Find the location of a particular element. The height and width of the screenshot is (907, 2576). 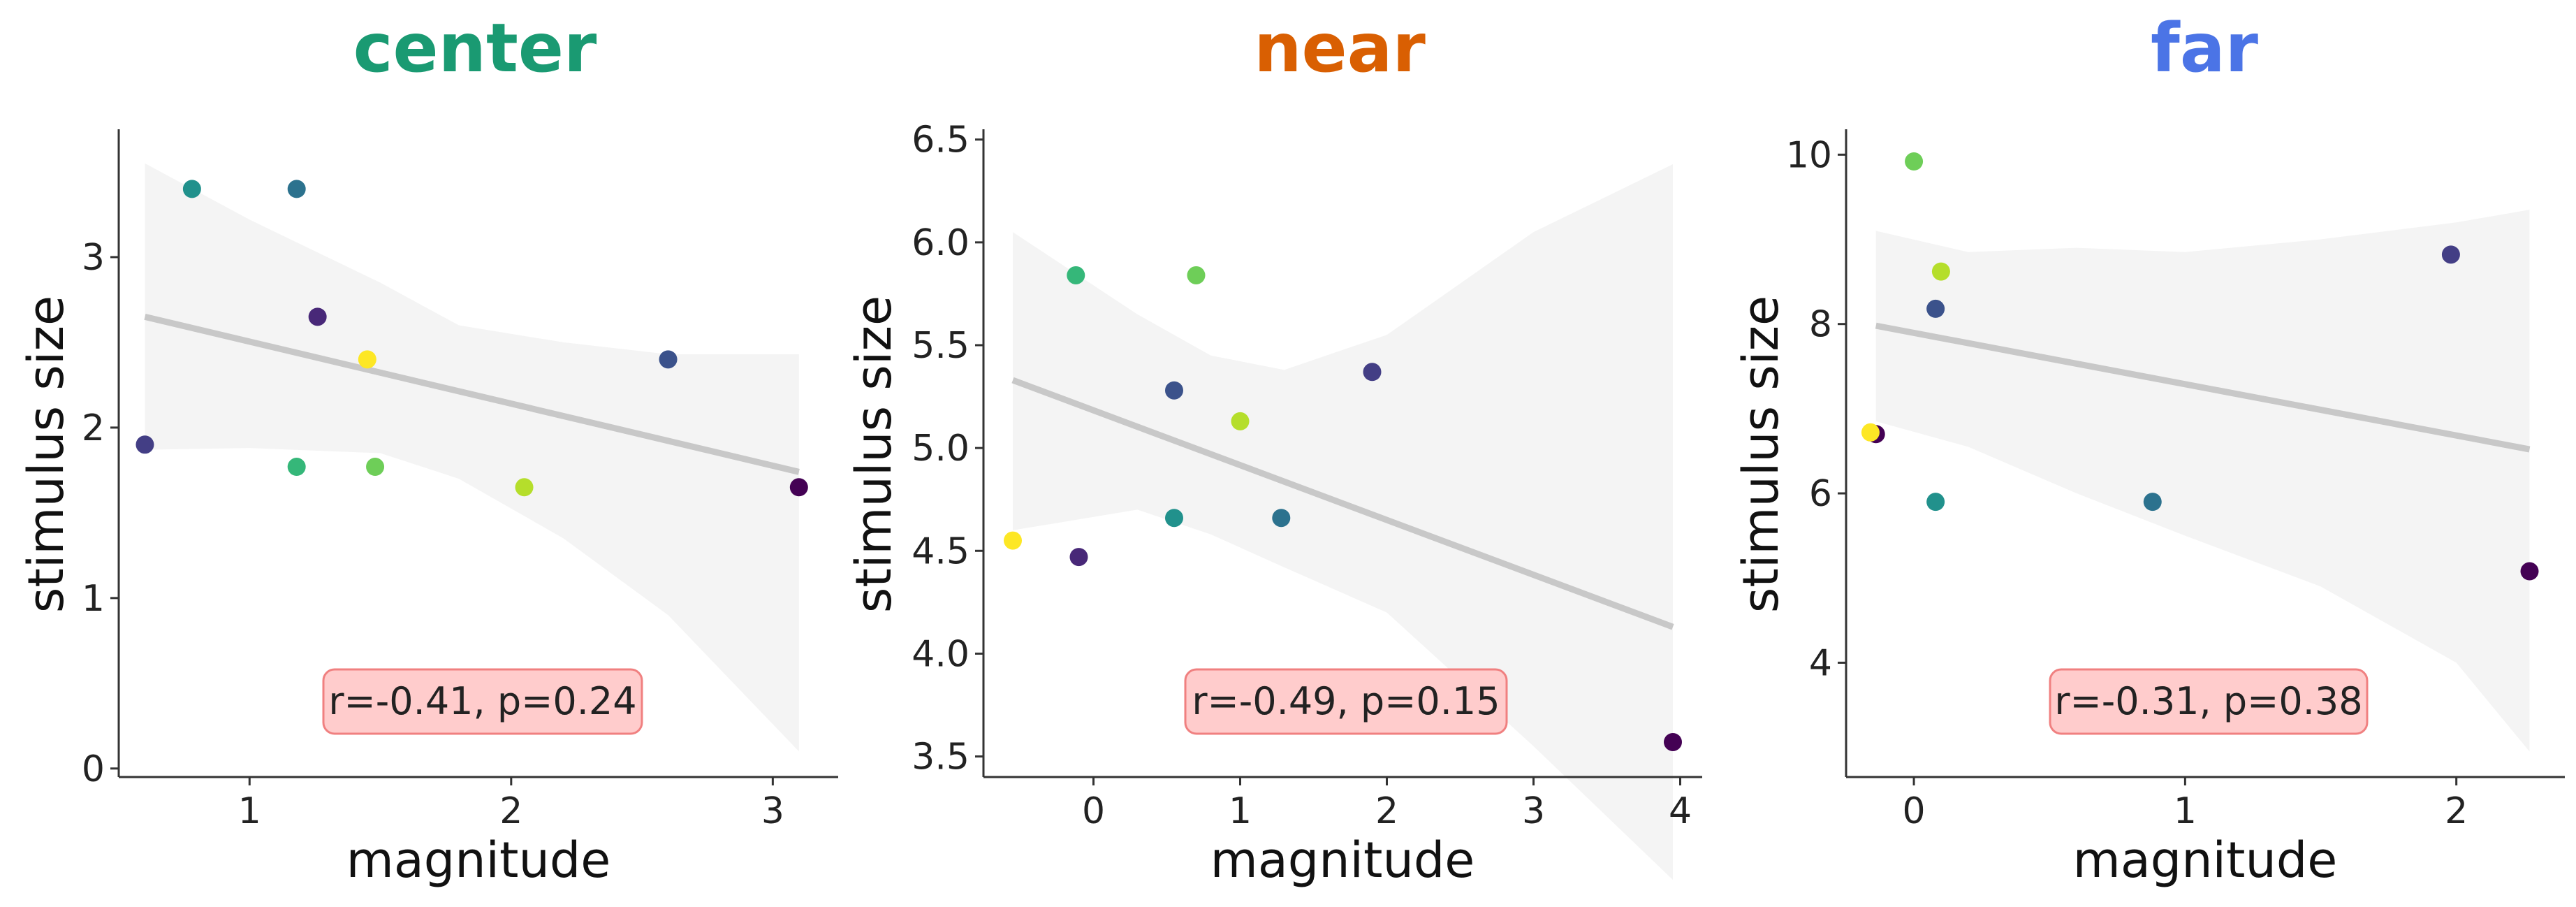

y-tick: 6 is located at coordinates (1828, 494).